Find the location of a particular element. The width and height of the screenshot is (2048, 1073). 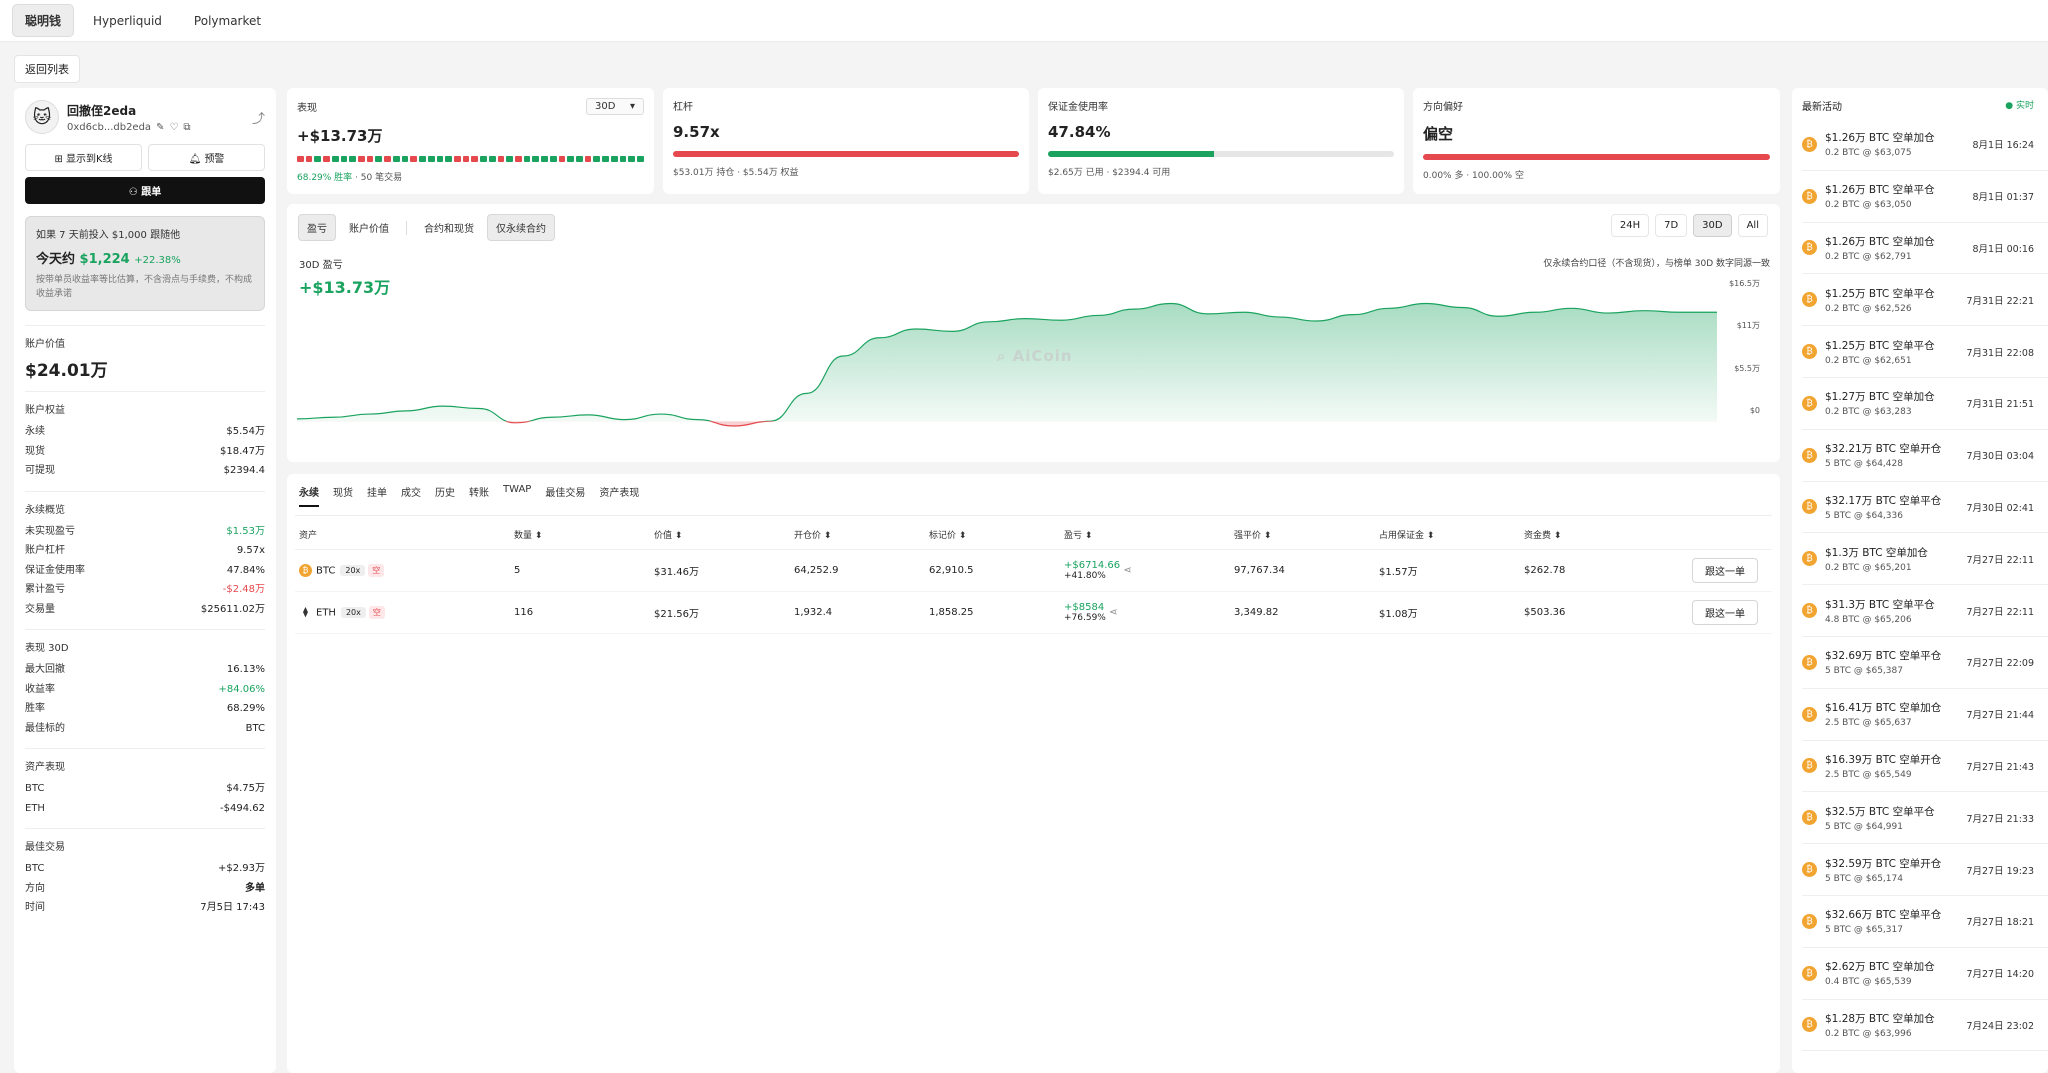

positions-tab: TWAP is located at coordinates (517, 489).